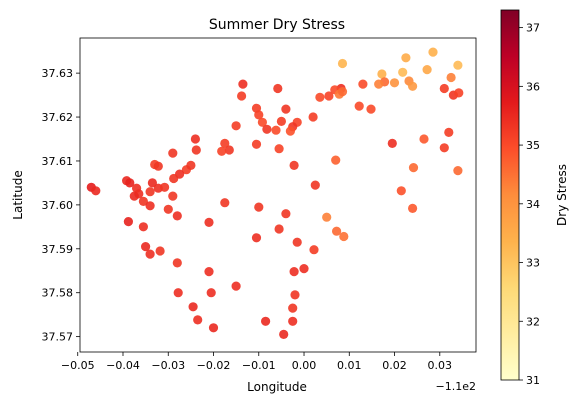  What do you see at coordinates (58, 205) in the screenshot?
I see `y-tick-label: 37.60` at bounding box center [58, 205].